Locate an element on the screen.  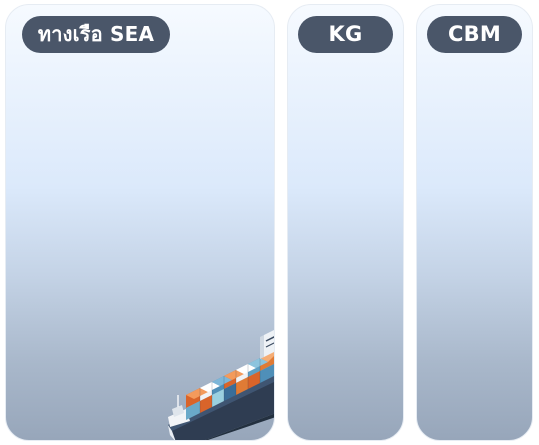
kg-column-header: KG is located at coordinates (345, 34).